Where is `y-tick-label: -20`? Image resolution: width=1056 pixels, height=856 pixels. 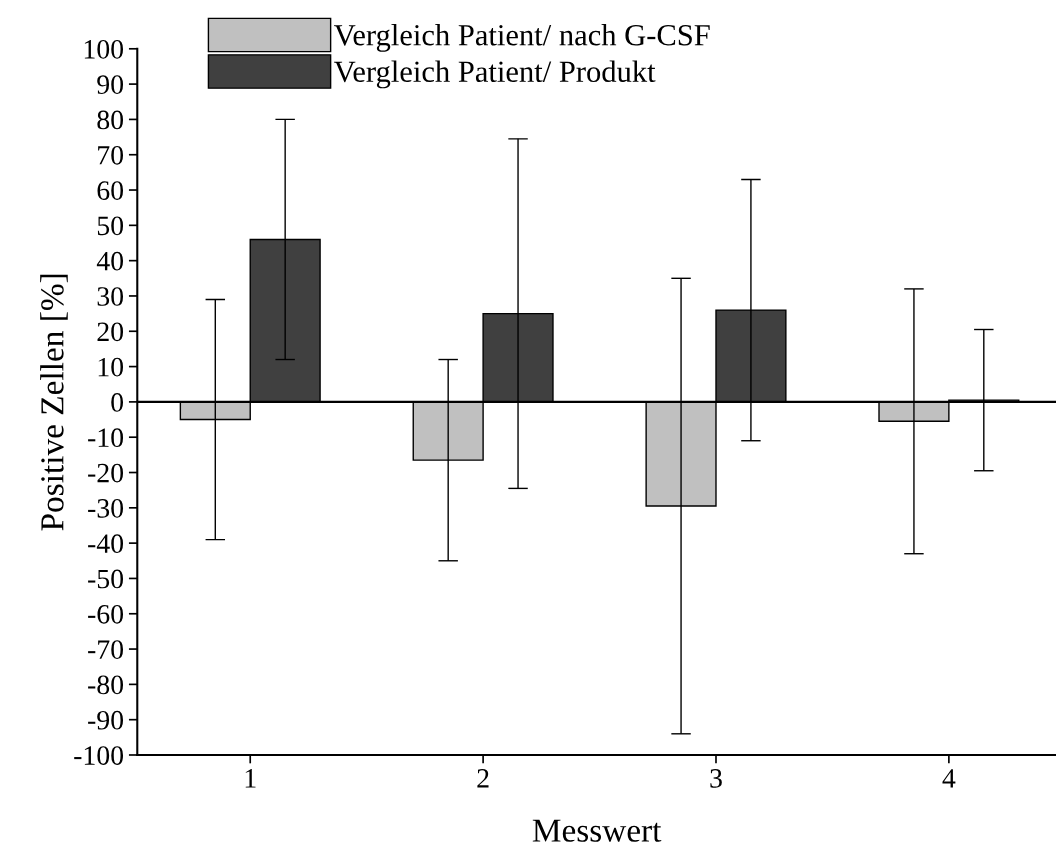 y-tick-label: -20 is located at coordinates (106, 473).